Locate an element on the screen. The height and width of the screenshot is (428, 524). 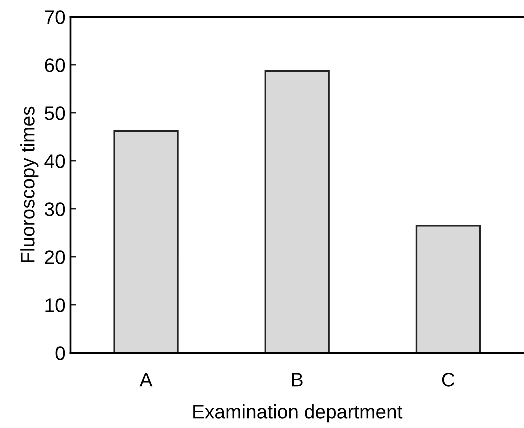
x-tick-label: B is located at coordinates (297, 380).